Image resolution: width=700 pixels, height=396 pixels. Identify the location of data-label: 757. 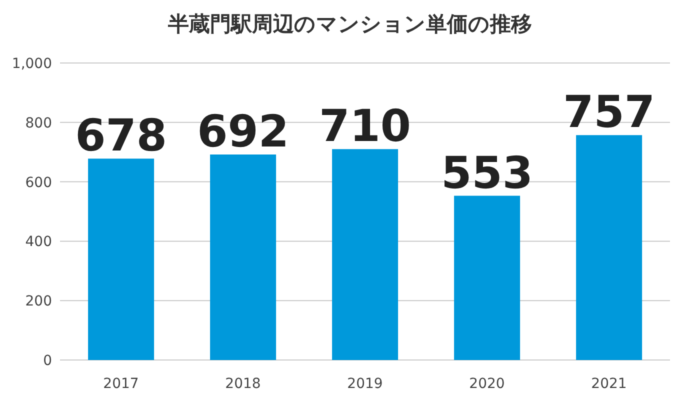
(609, 112).